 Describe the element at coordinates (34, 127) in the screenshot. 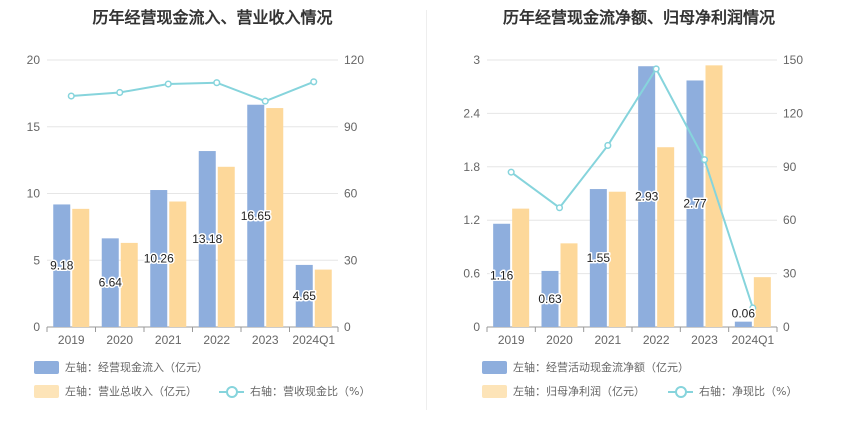

I see `left-axis-tick-label: 15` at that location.